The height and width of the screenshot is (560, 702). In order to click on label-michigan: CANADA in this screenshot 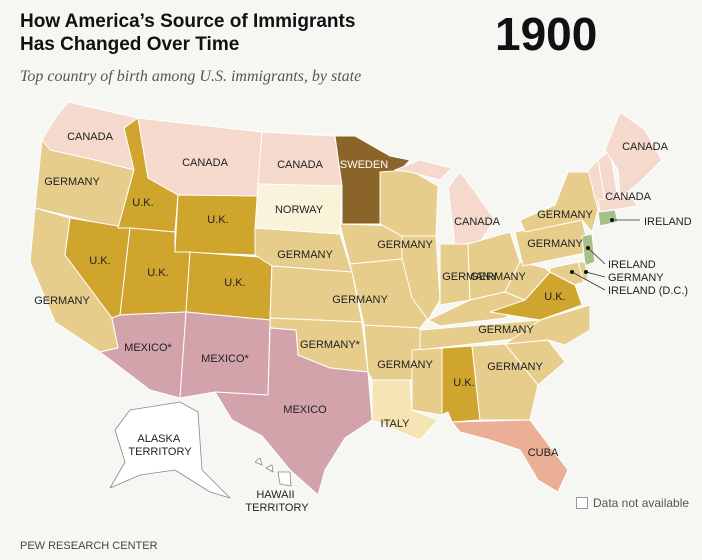, I will do `click(477, 222)`.